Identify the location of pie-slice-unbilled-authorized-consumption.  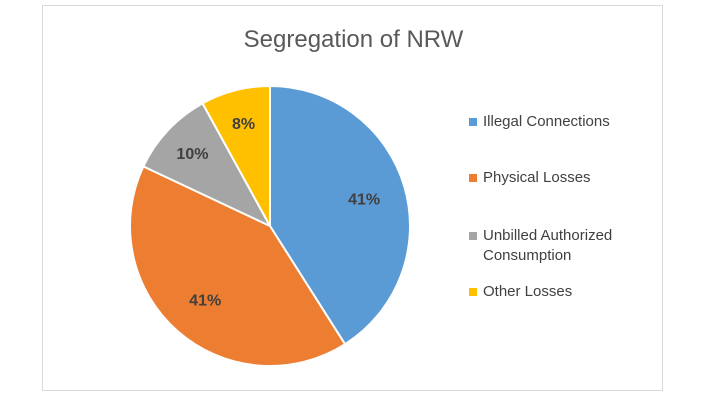
(207, 165).